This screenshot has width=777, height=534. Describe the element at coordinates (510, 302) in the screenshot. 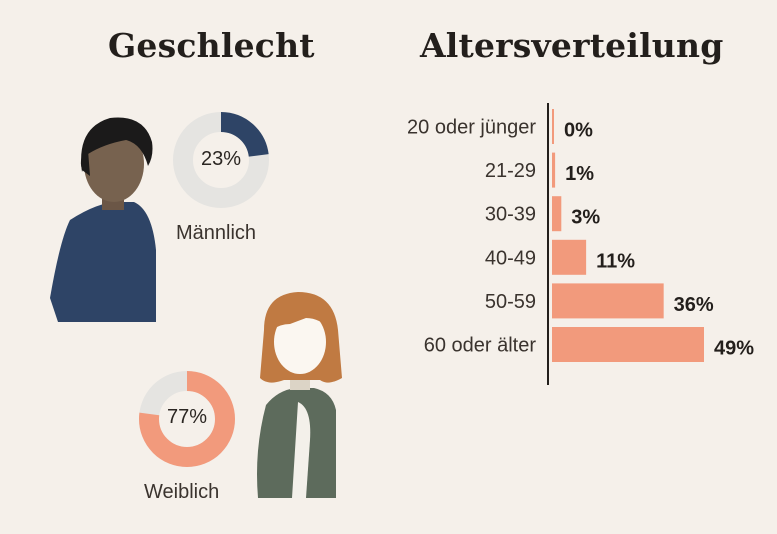

I see `age-category-label: 50-59` at that location.